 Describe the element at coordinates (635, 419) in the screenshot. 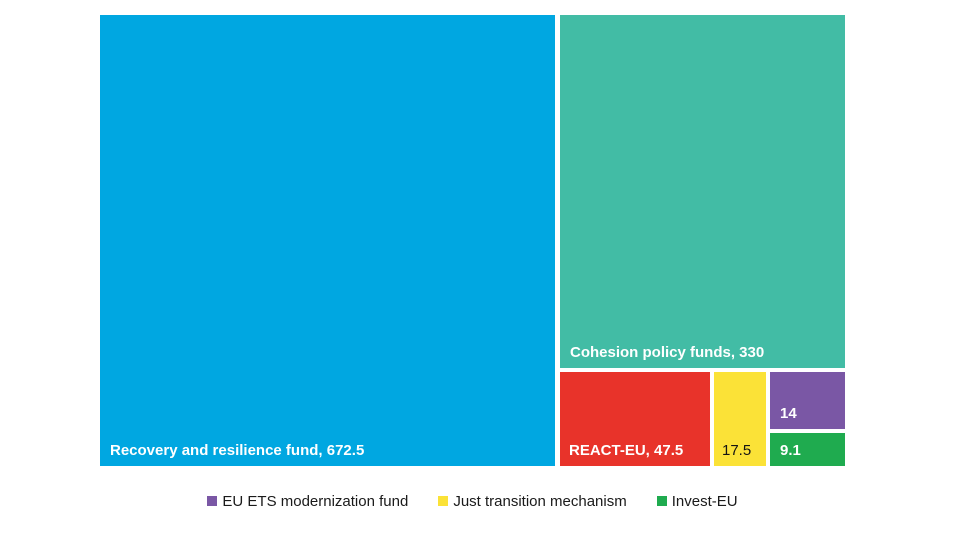

I see `treemap-tile-react-eu: REACT-EU, 47.5` at that location.